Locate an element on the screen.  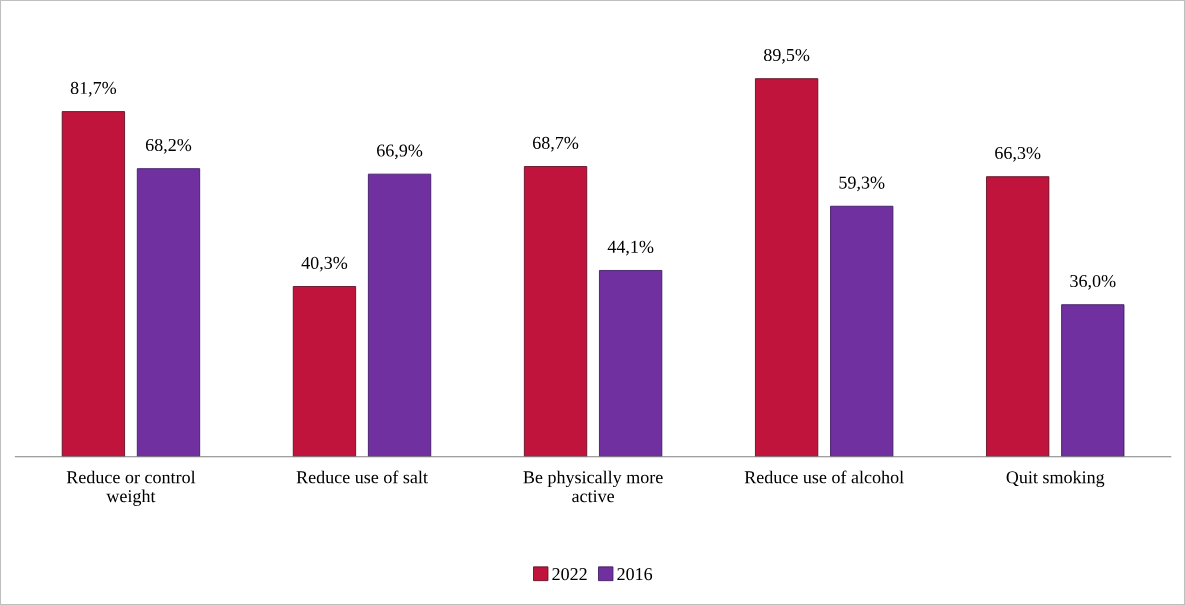
data-label: 44,1% is located at coordinates (630, 248).